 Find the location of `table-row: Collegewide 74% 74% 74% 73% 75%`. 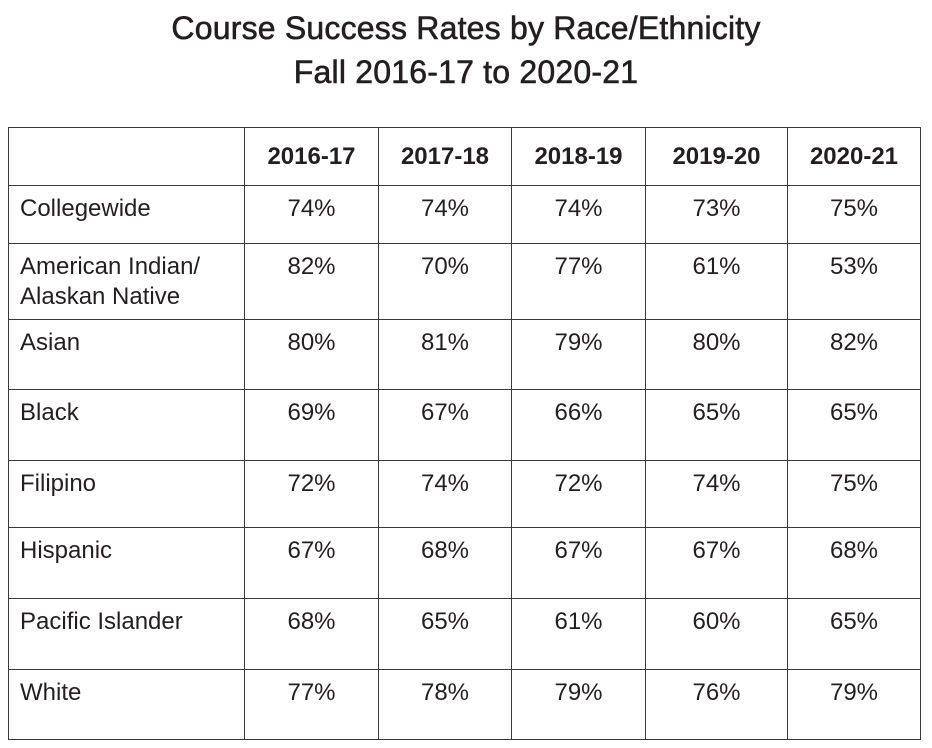

table-row: Collegewide 74% 74% 74% 73% 75% is located at coordinates (464, 214).